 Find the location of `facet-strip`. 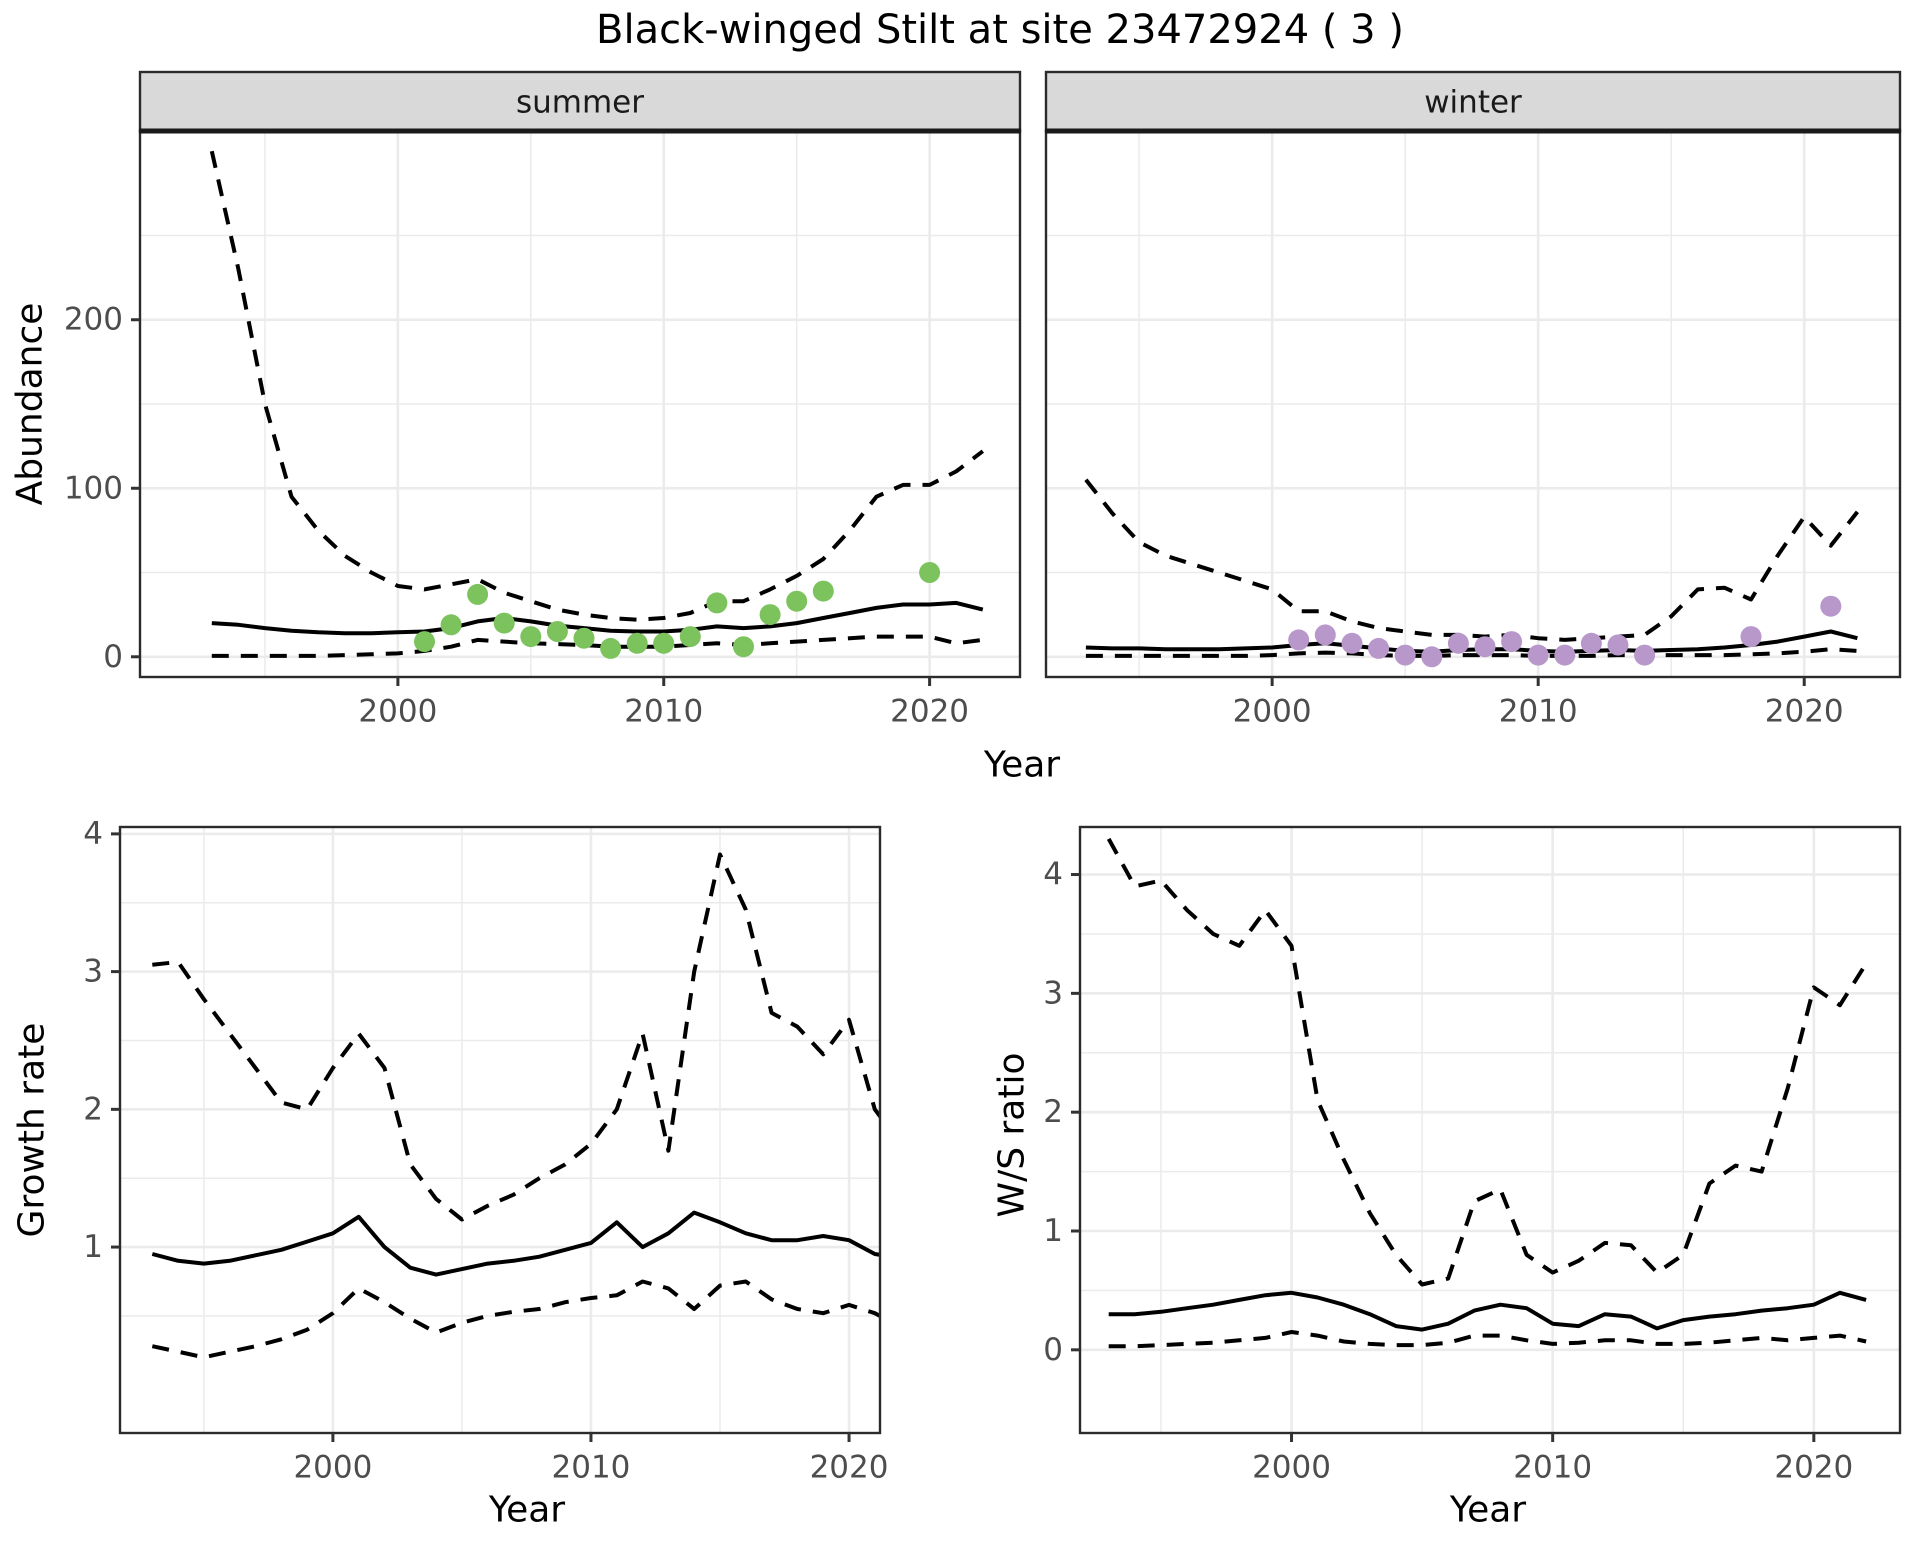

facet-strip is located at coordinates (580, 101).